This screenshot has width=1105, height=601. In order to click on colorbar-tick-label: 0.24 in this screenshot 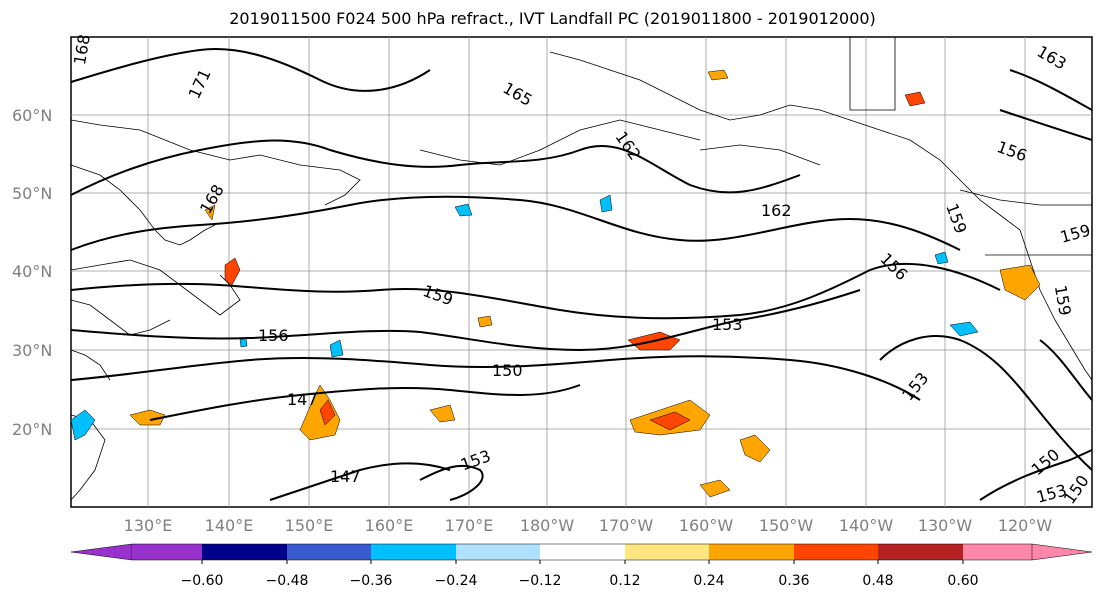, I will do `click(708, 581)`.